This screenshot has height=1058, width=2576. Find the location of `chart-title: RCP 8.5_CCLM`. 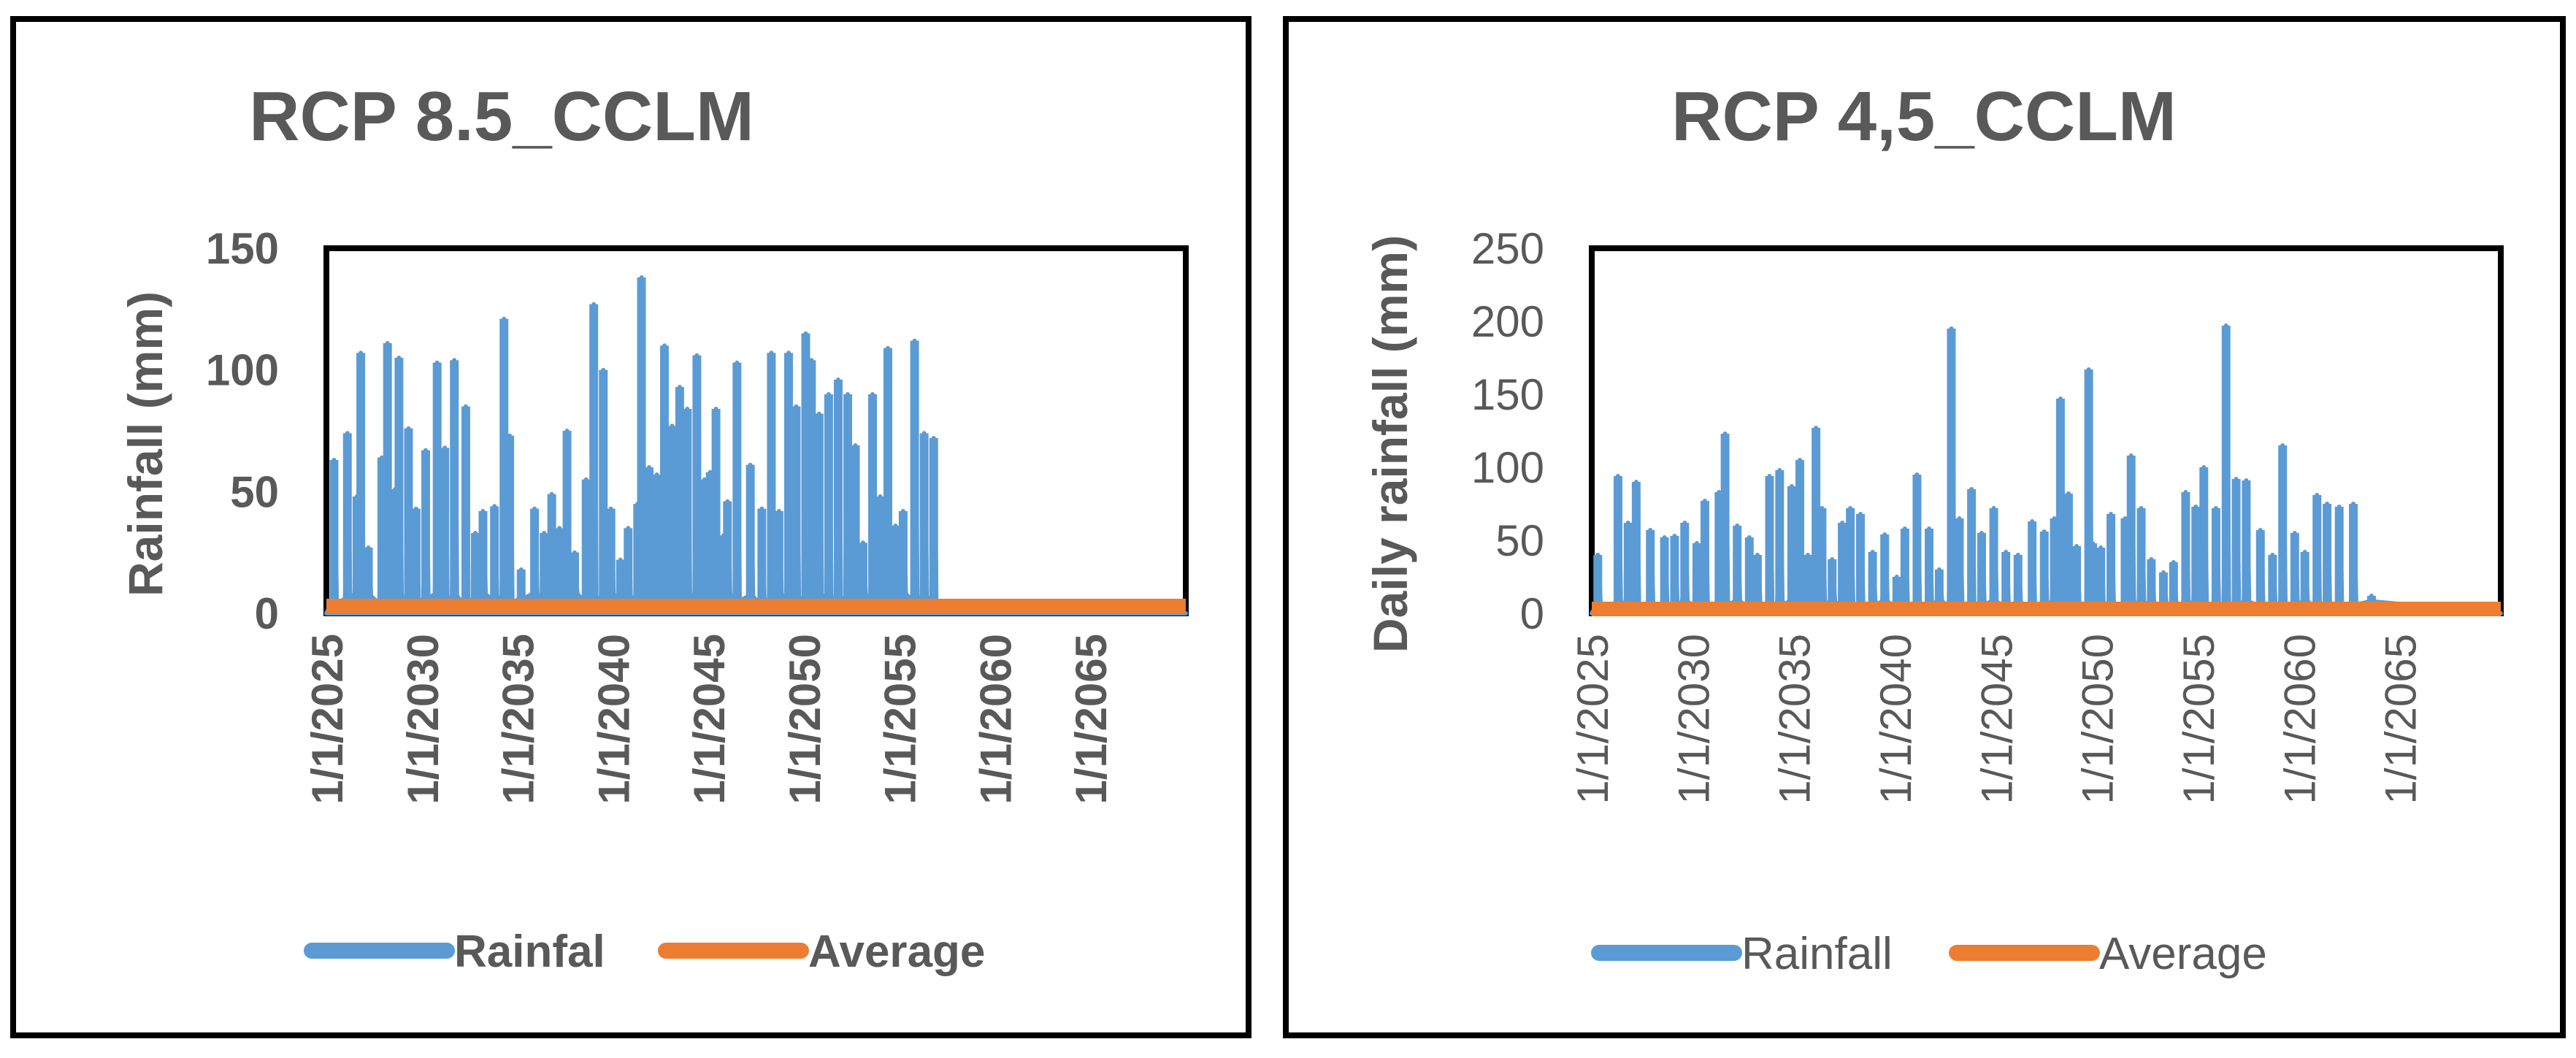

chart-title: RCP 8.5_CCLM is located at coordinates (501, 116).